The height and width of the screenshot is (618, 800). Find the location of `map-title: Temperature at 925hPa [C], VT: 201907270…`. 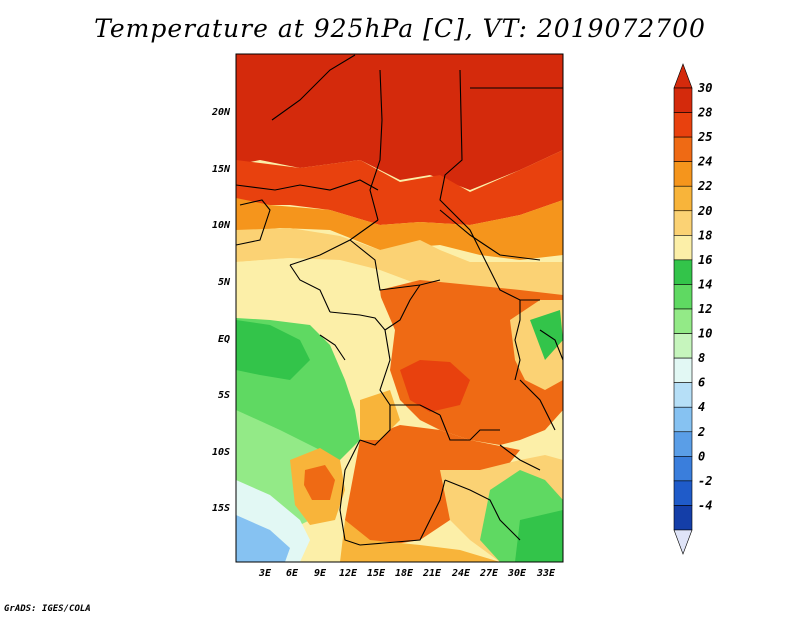

map-title: Temperature at 925hPa [C], VT: 201907270… is located at coordinates (400, 28).